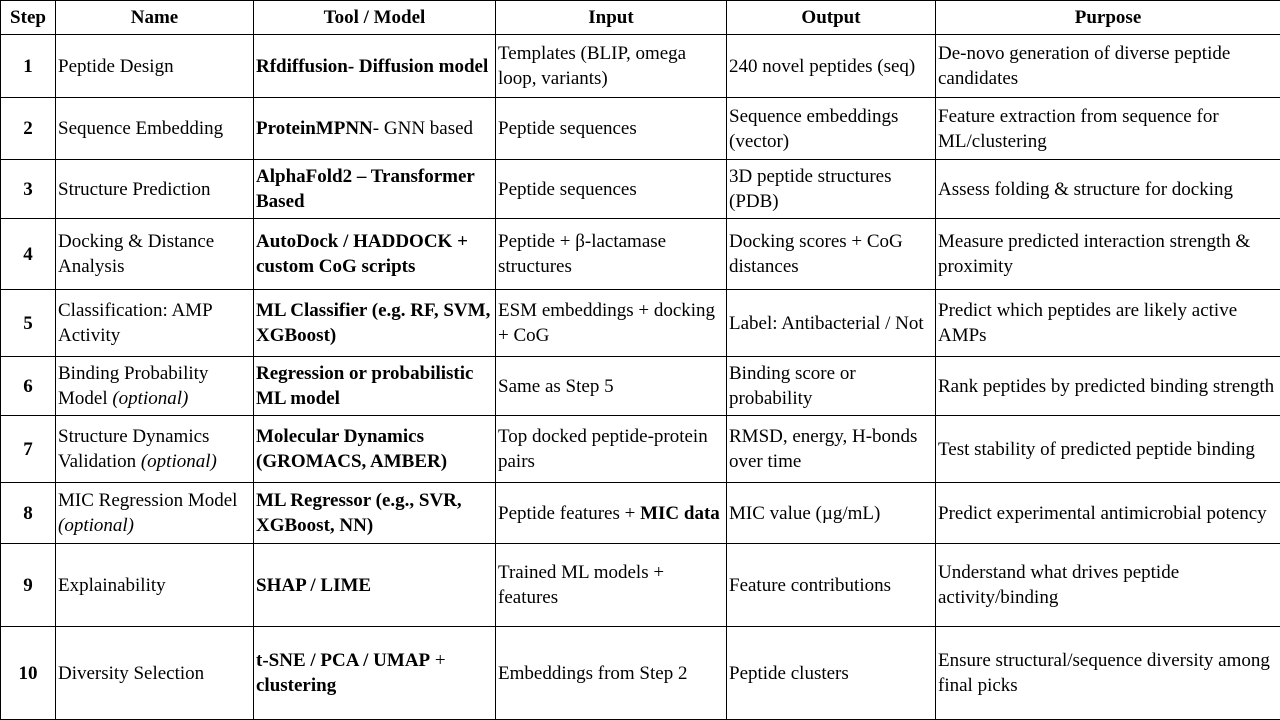  I want to click on input-cell: Same as Step 5, so click(611, 386).